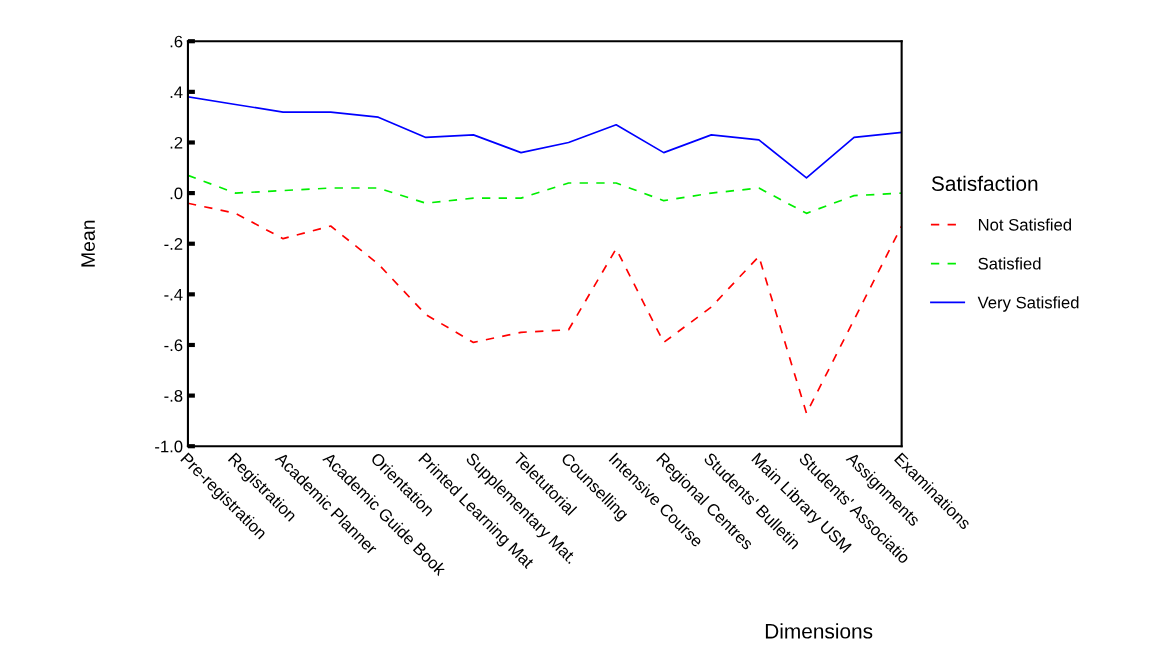  What do you see at coordinates (173, 244) in the screenshot?
I see `y-tick-label: -.2` at bounding box center [173, 244].